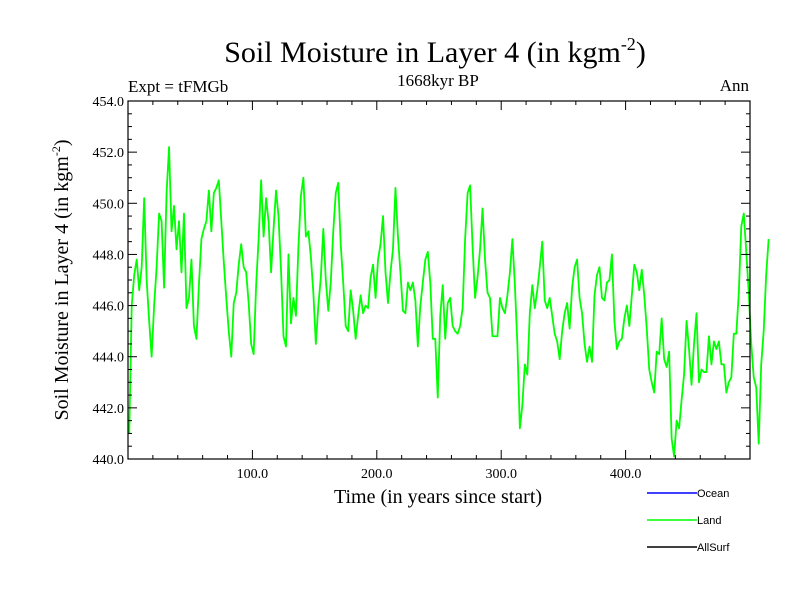  What do you see at coordinates (688, 521) in the screenshot?
I see `legend: Ocean Land AllSurf` at bounding box center [688, 521].